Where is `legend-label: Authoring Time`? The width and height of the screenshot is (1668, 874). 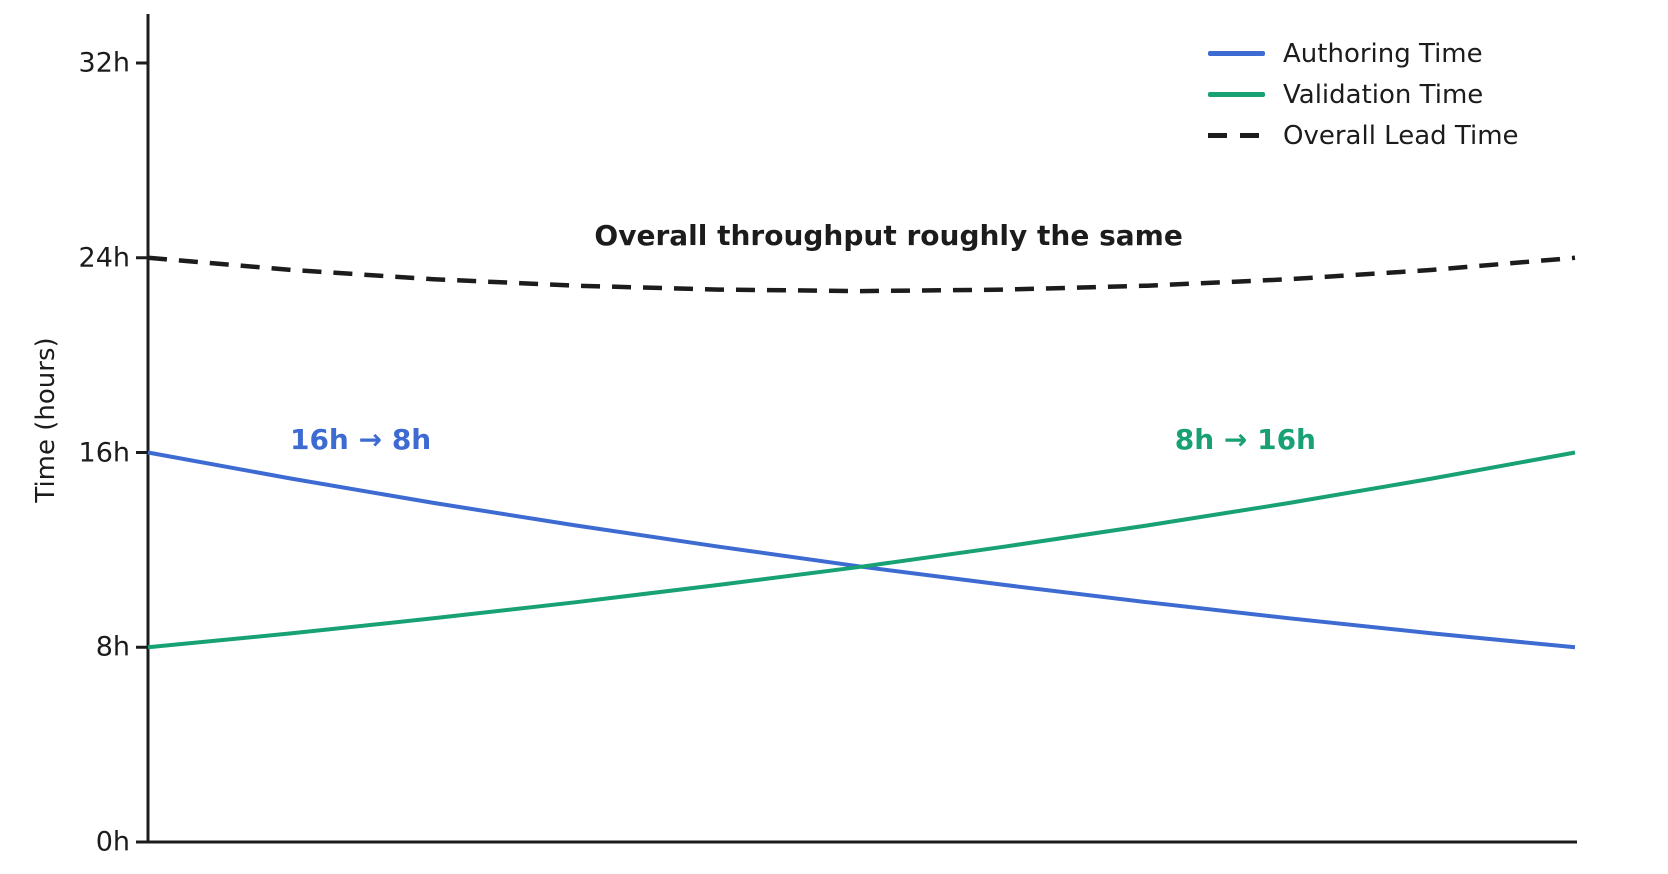
legend-label: Authoring Time is located at coordinates (1383, 53).